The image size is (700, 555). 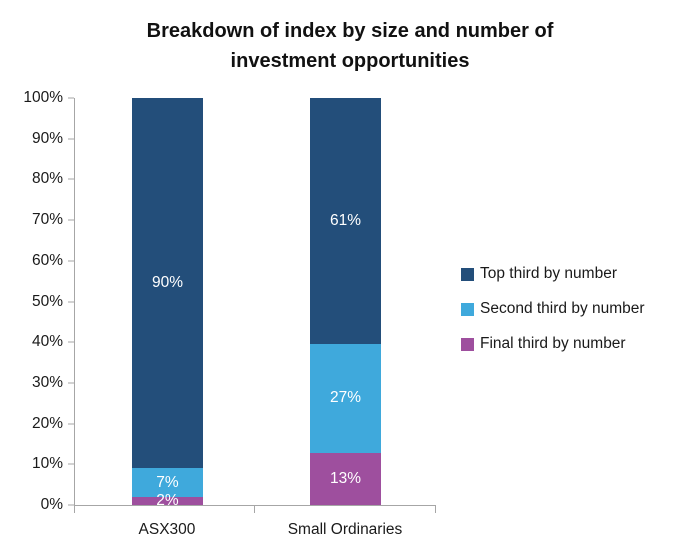 What do you see at coordinates (47, 179) in the screenshot?
I see `y-tick-label: 80%` at bounding box center [47, 179].